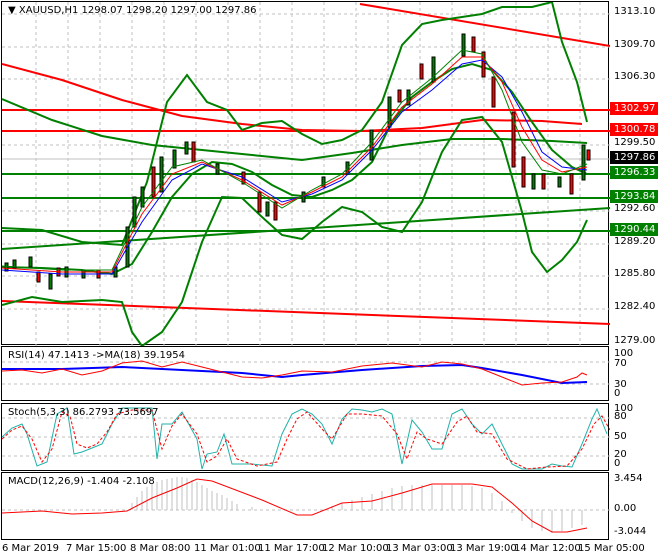  Describe the element at coordinates (617, 393) in the screenshot. I see `rsi-tick: 0` at that location.